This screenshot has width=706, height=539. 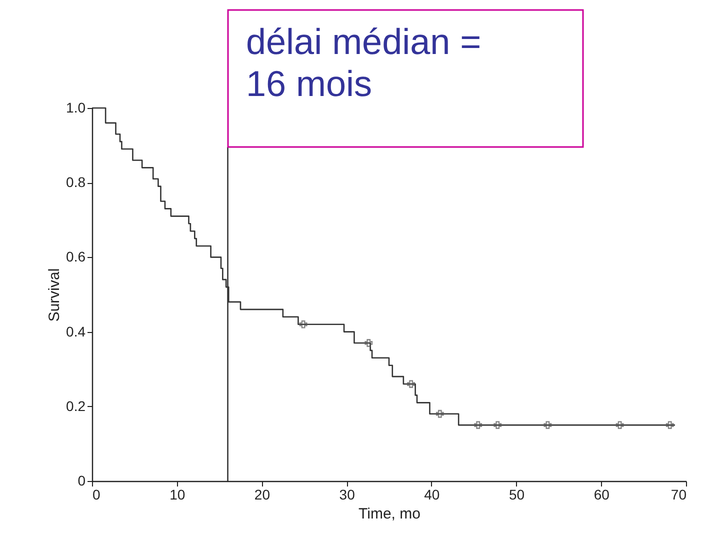 I want to click on y-tick-label: 0.6, so click(x=76, y=256).